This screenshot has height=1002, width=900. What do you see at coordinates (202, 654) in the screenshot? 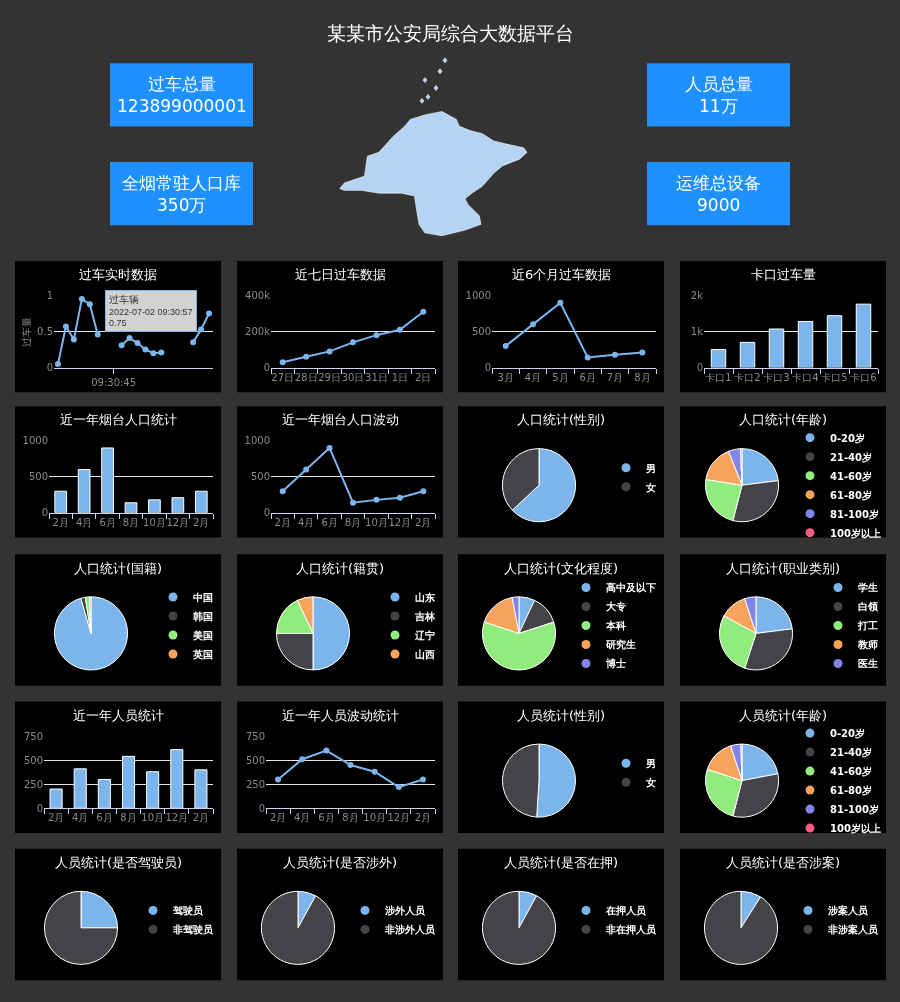
I see `legend-label: 英国` at bounding box center [202, 654].